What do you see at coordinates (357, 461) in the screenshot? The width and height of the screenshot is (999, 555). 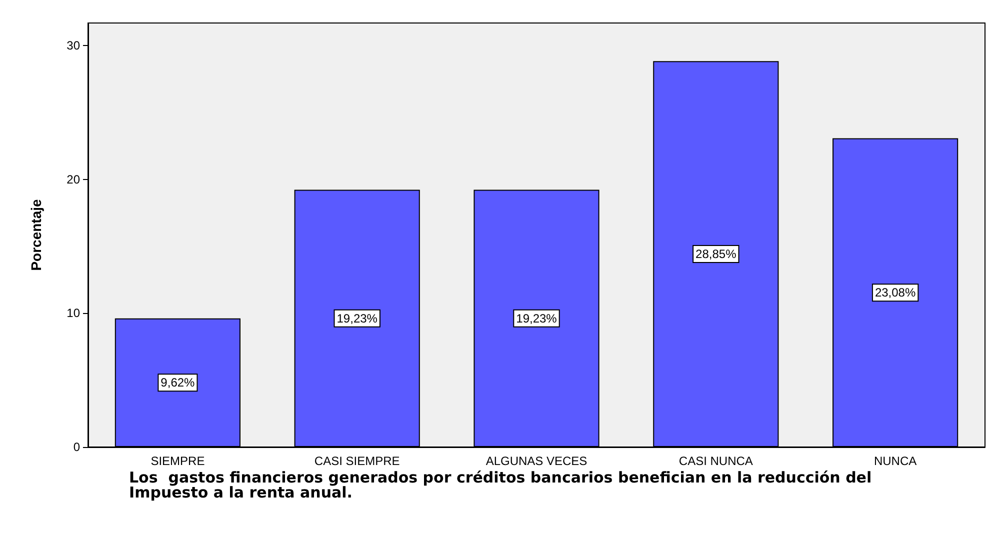 I see `x-tick-label: CASI SIEMPRE` at bounding box center [357, 461].